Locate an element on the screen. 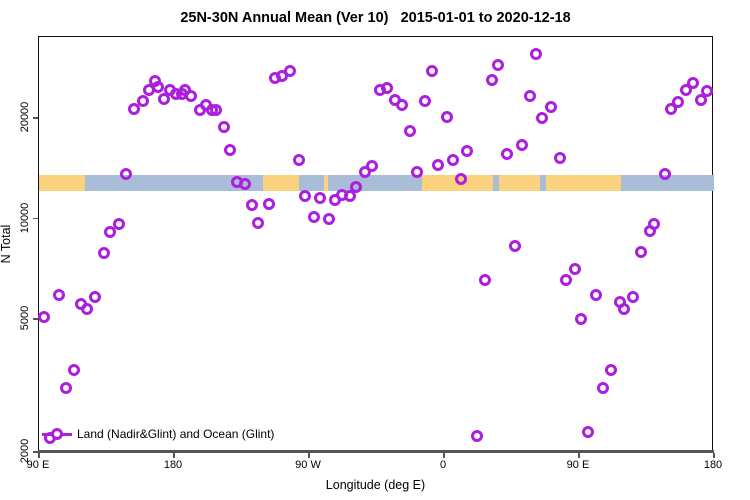 Image resolution: width=750 pixels, height=500 pixels. legend-point-marker-icon is located at coordinates (57, 434).